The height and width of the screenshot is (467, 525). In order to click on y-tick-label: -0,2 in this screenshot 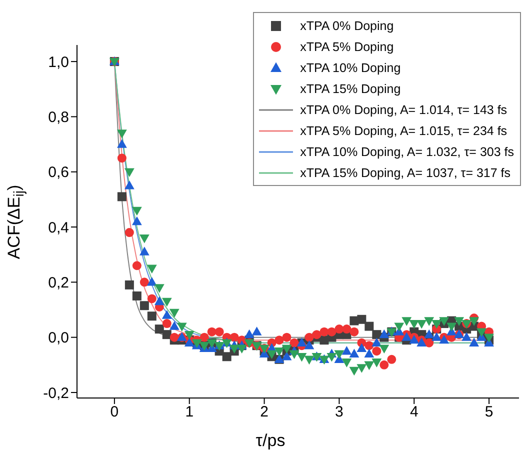, I will do `click(56, 393)`.